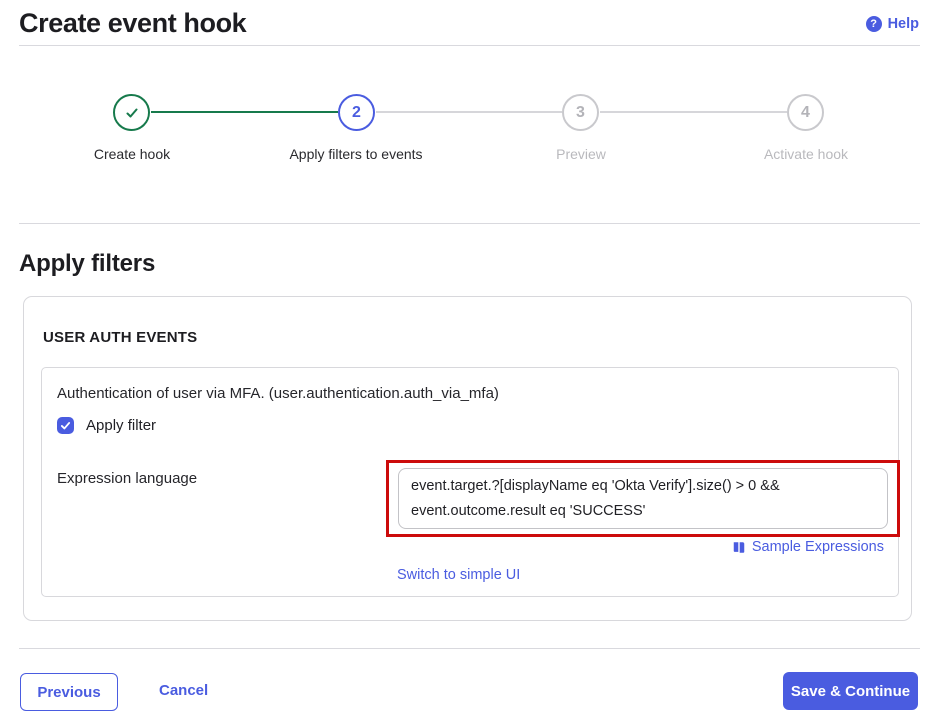 The height and width of the screenshot is (717, 925). Describe the element at coordinates (469, 648) in the screenshot. I see `footer-divider` at that location.